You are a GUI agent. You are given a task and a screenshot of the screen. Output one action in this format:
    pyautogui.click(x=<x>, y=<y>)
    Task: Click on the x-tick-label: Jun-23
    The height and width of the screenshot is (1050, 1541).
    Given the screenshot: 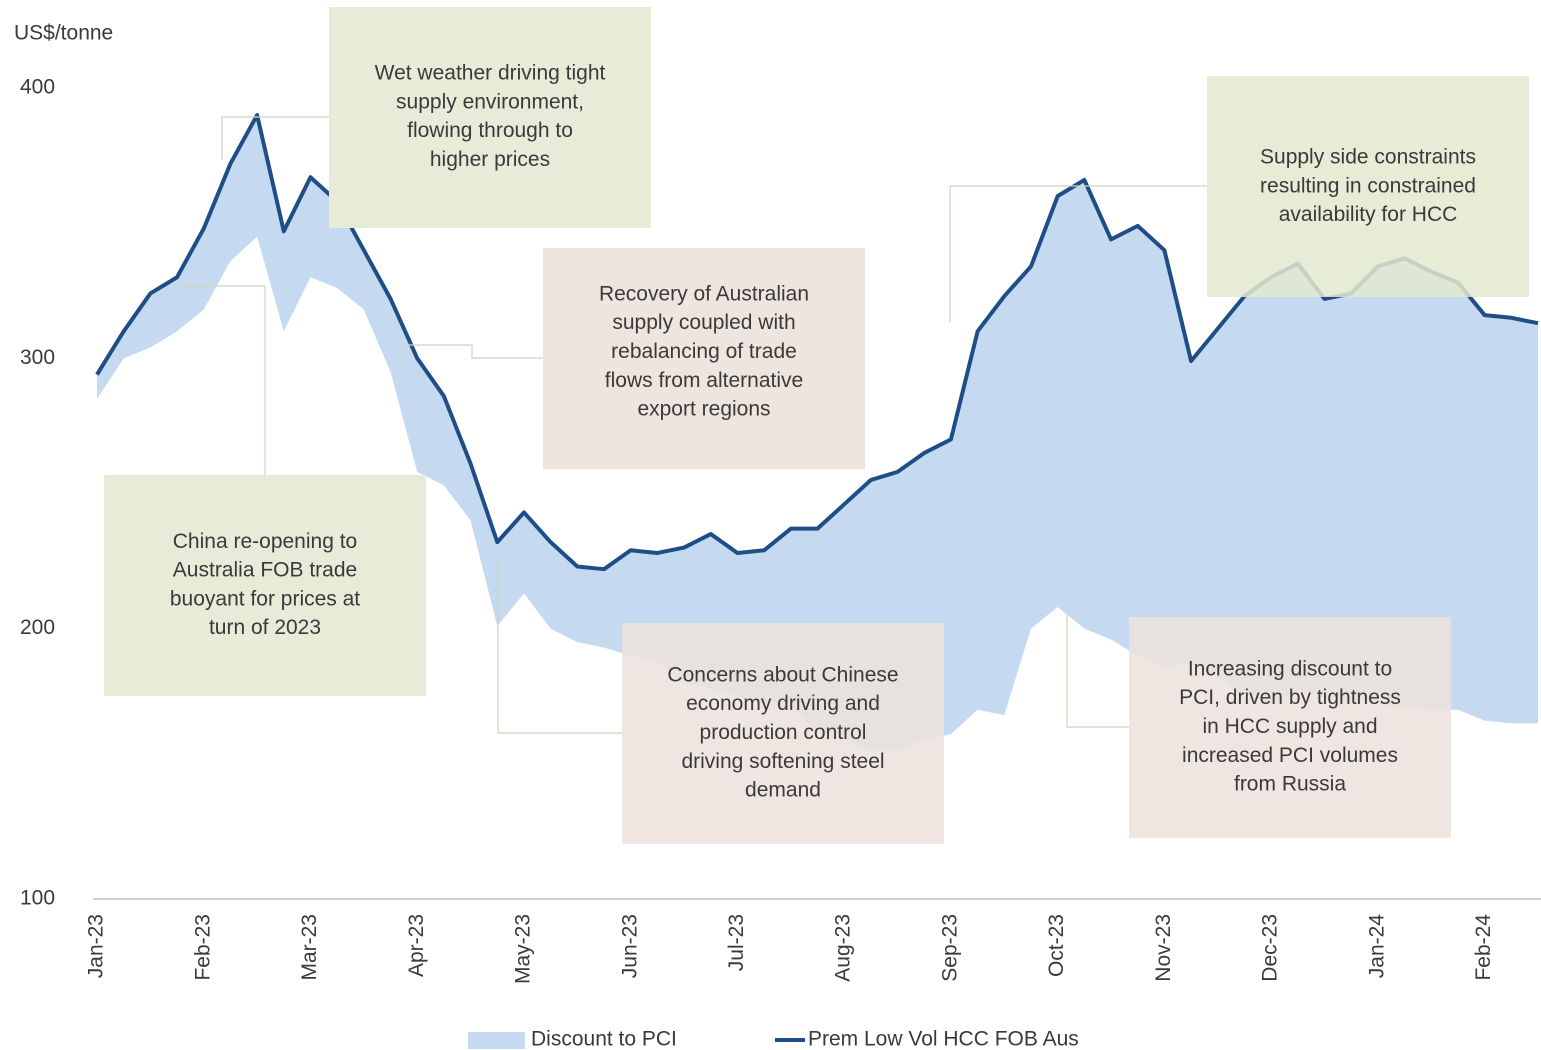 What is the action you would take?
    pyautogui.click(x=629, y=946)
    